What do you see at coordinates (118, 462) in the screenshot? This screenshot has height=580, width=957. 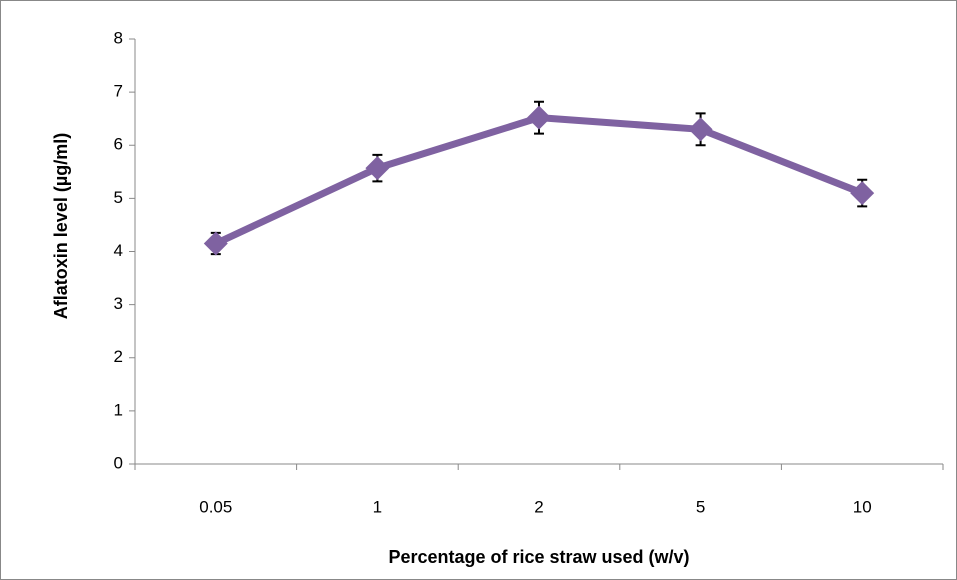 I see `y-tick-label: 0` at bounding box center [118, 462].